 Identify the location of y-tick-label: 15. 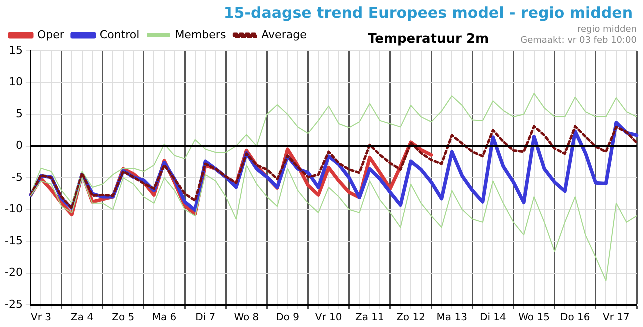
(15, 50).